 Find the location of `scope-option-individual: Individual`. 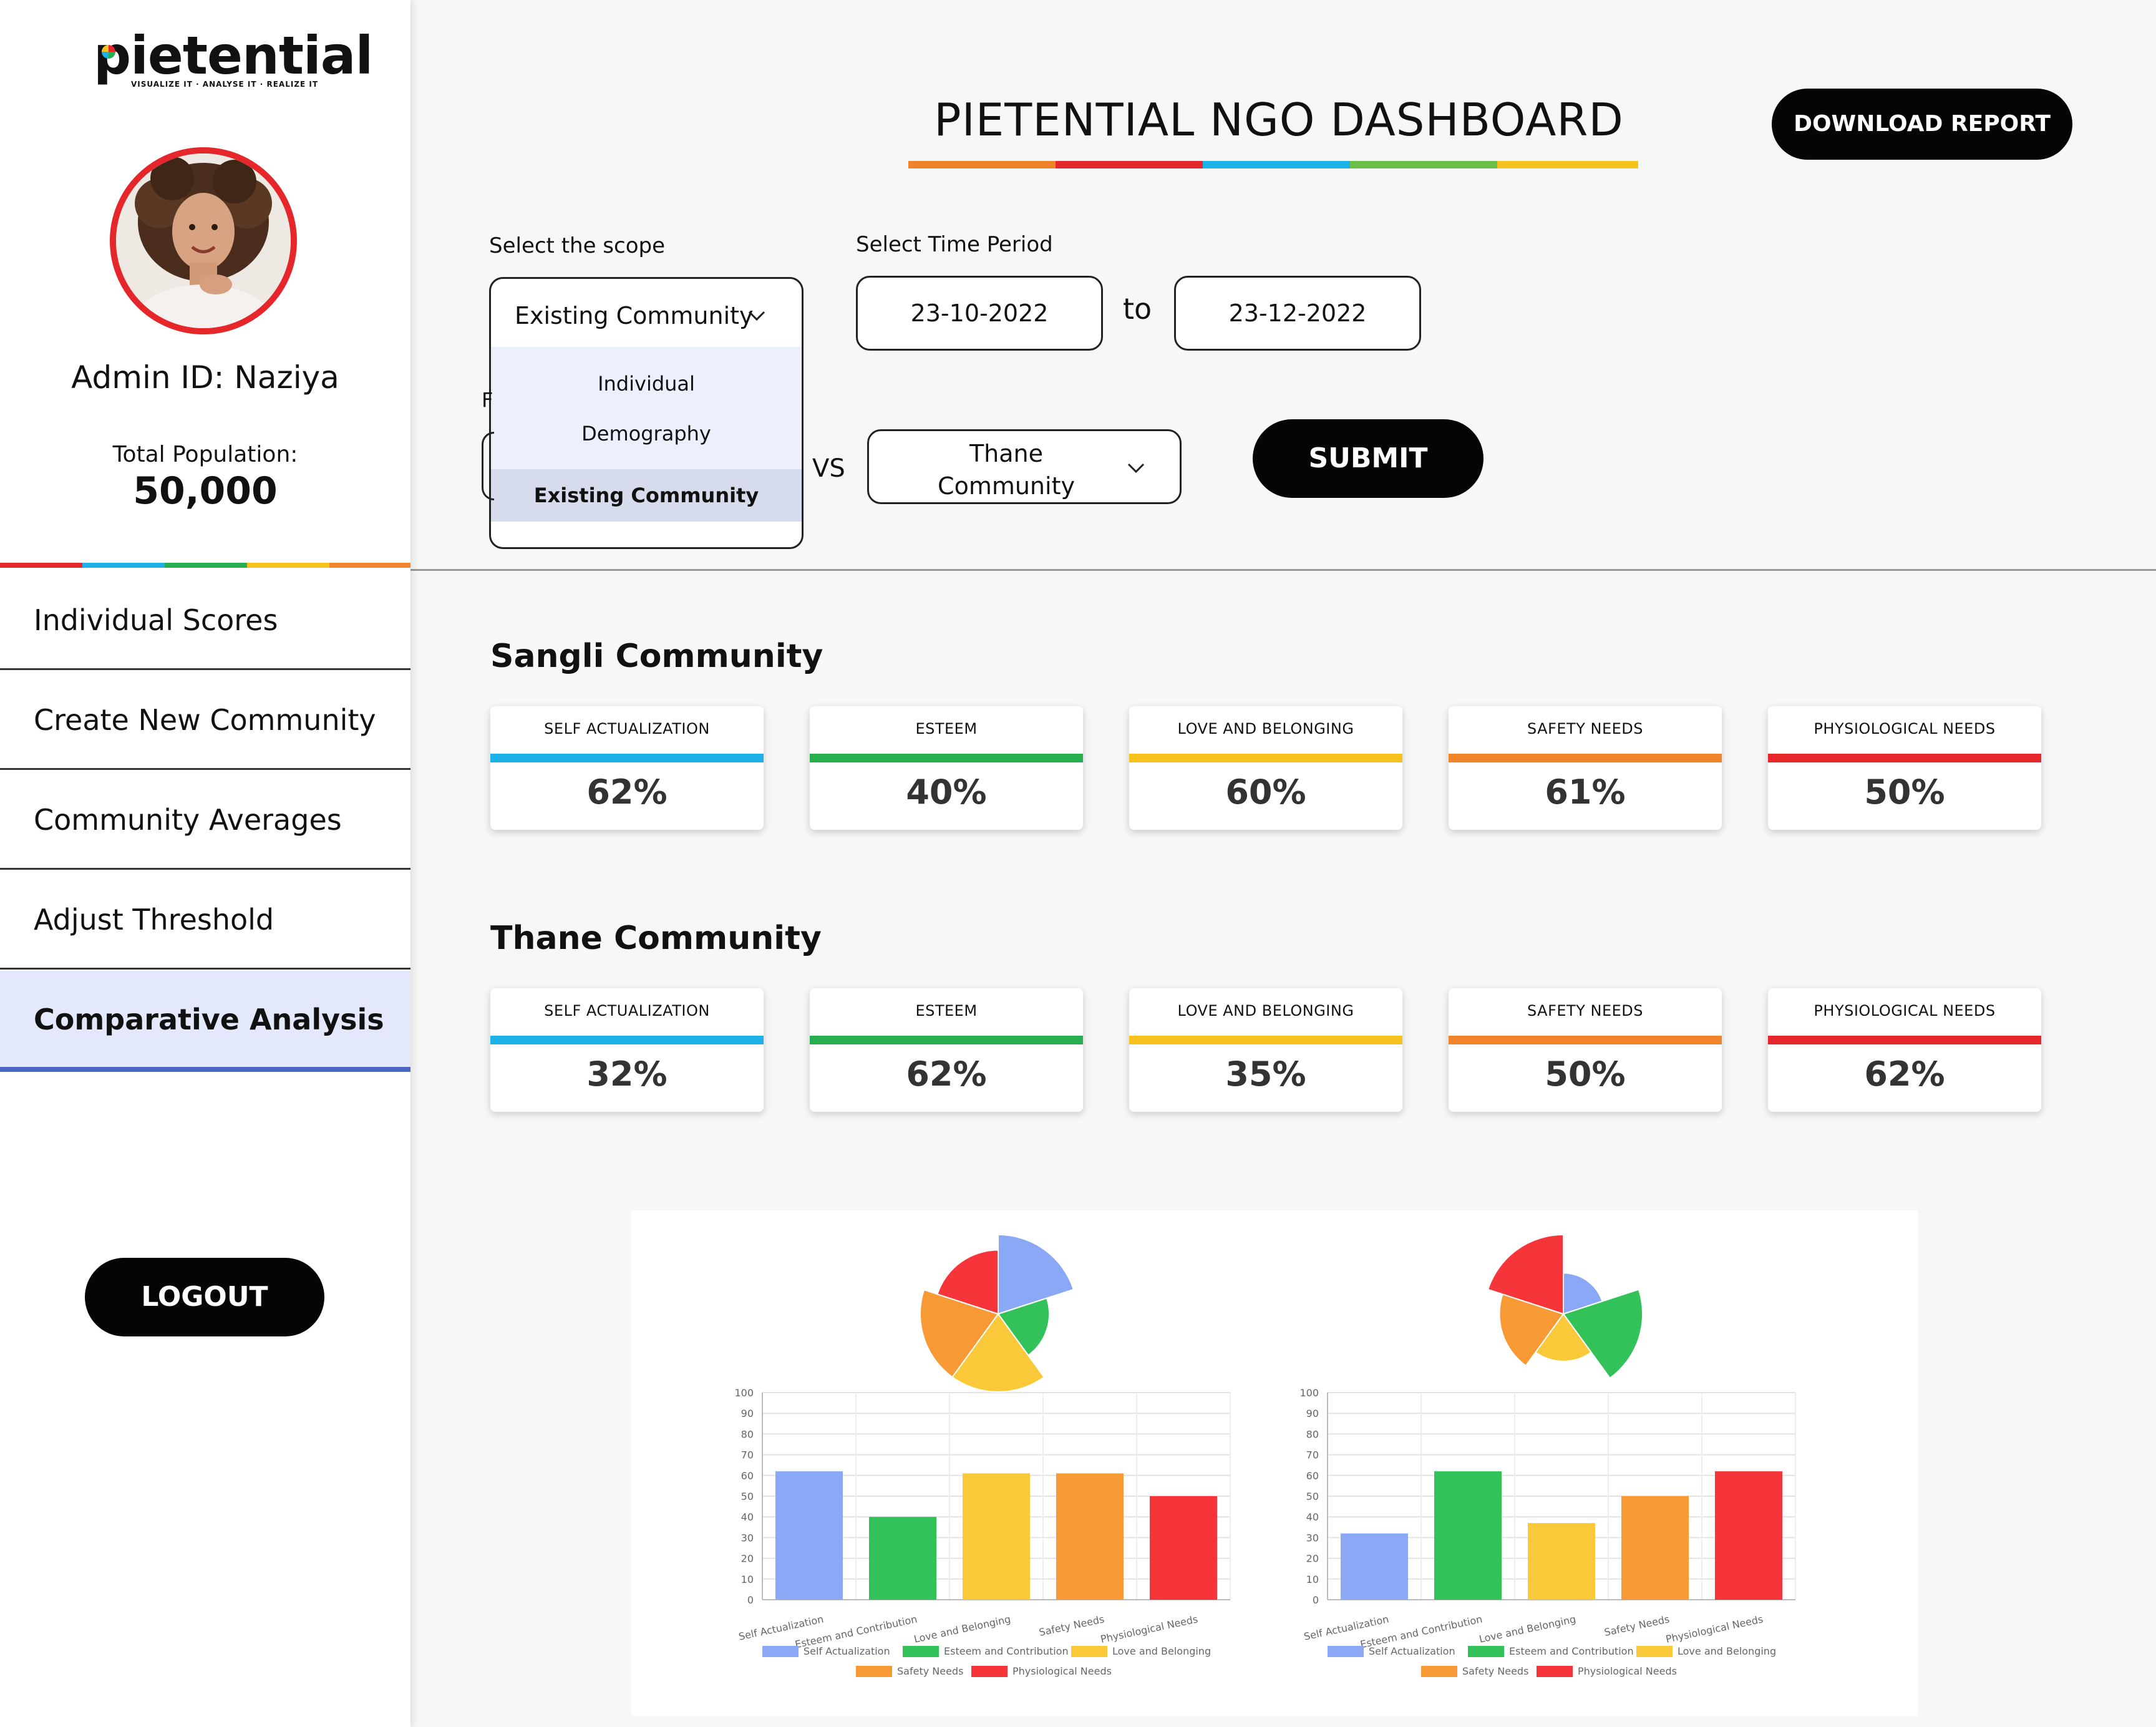

scope-option-individual: Individual is located at coordinates (646, 384).